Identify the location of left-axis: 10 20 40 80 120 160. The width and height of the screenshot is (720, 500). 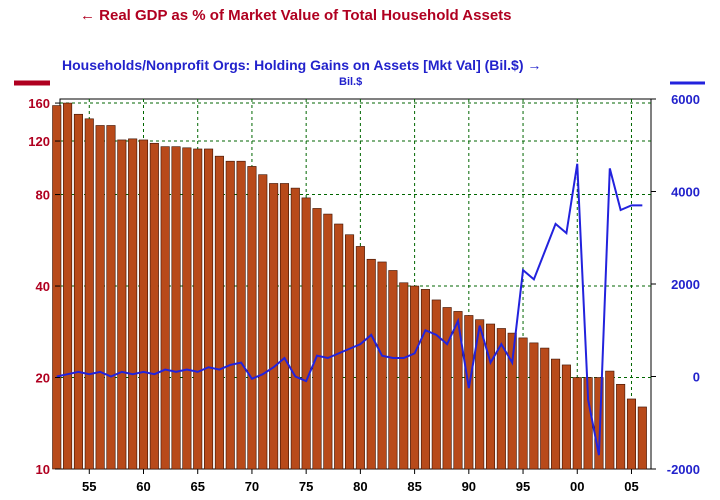
(44, 286).